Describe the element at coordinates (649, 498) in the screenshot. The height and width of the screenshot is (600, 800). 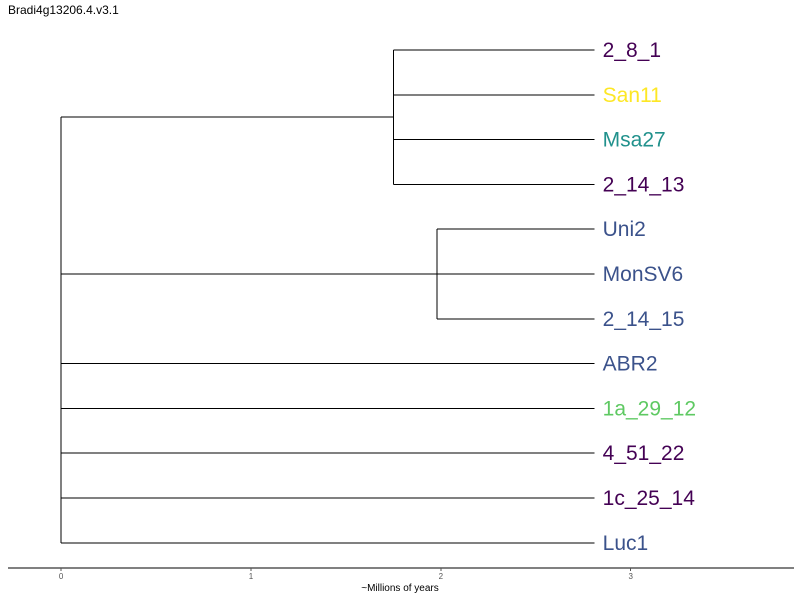
I see `leaf-label-10: 1c_25_14` at that location.